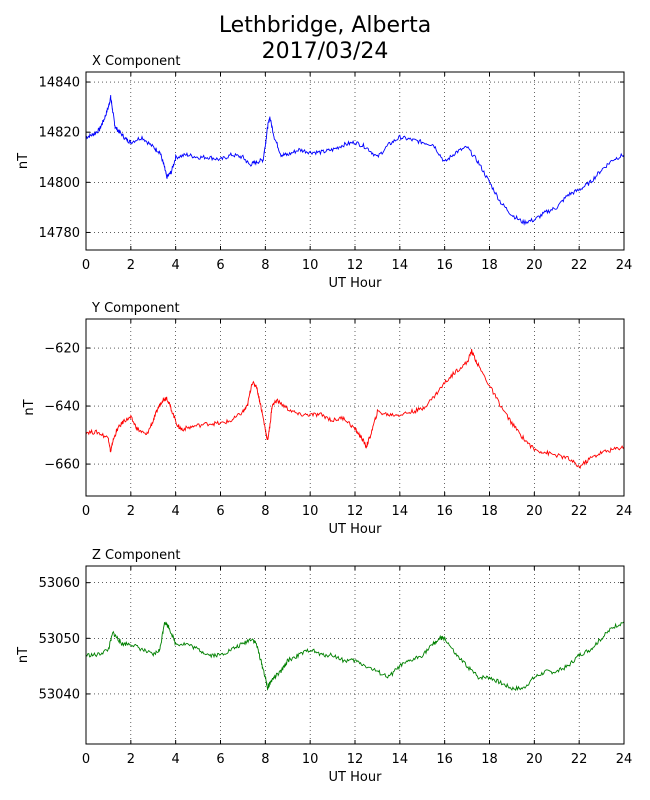 The image size is (650, 800). What do you see at coordinates (131, 511) in the screenshot?
I see `y-x-tick-label: 2` at bounding box center [131, 511].